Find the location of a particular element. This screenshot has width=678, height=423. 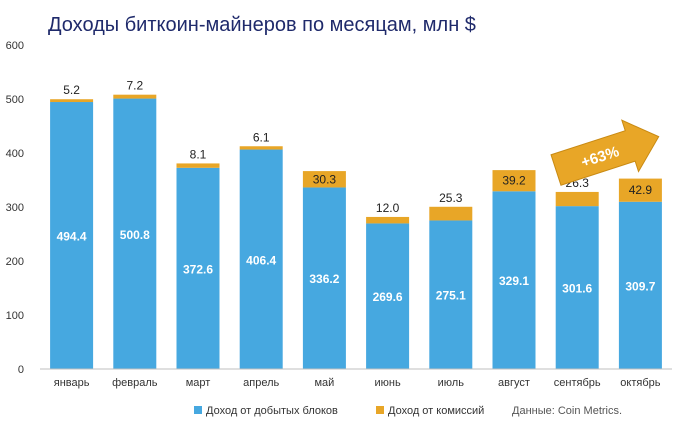

x-tick-label: октябрь is located at coordinates (640, 383).